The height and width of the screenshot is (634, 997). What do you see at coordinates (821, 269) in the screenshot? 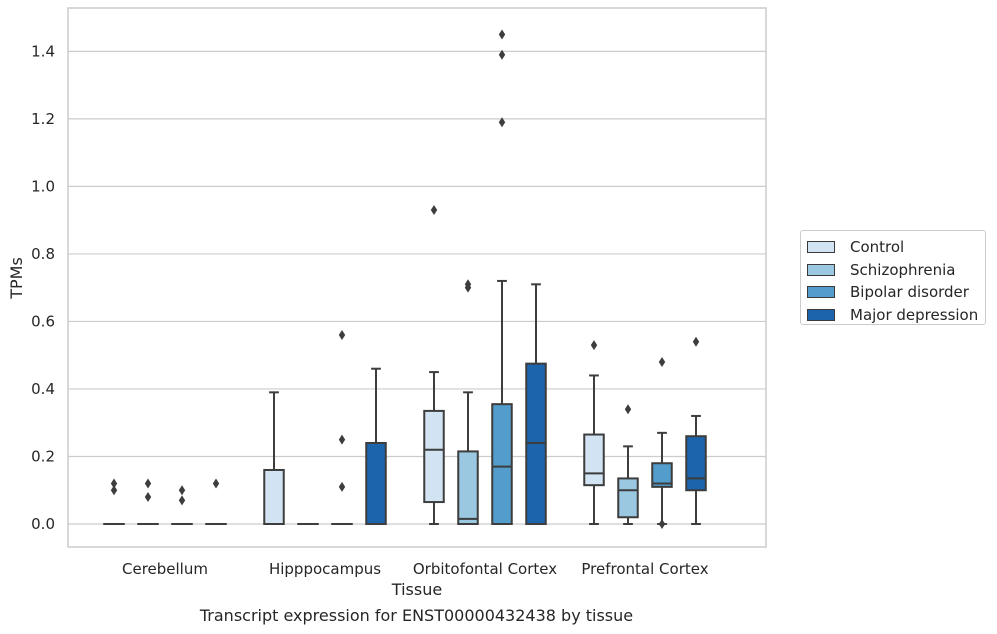
I see `legend-swatch-schizophrenia` at bounding box center [821, 269].